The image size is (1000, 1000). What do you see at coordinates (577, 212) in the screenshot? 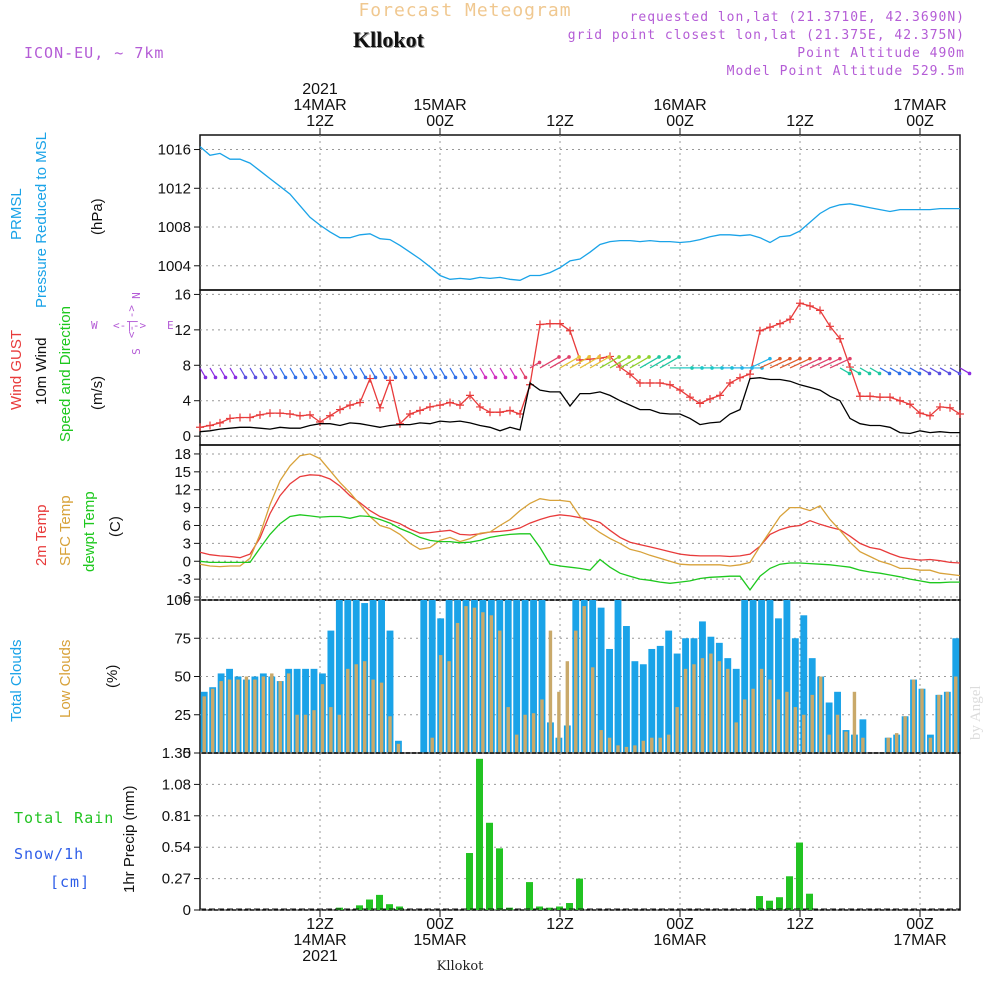
I see `pressure-panel` at bounding box center [577, 212].